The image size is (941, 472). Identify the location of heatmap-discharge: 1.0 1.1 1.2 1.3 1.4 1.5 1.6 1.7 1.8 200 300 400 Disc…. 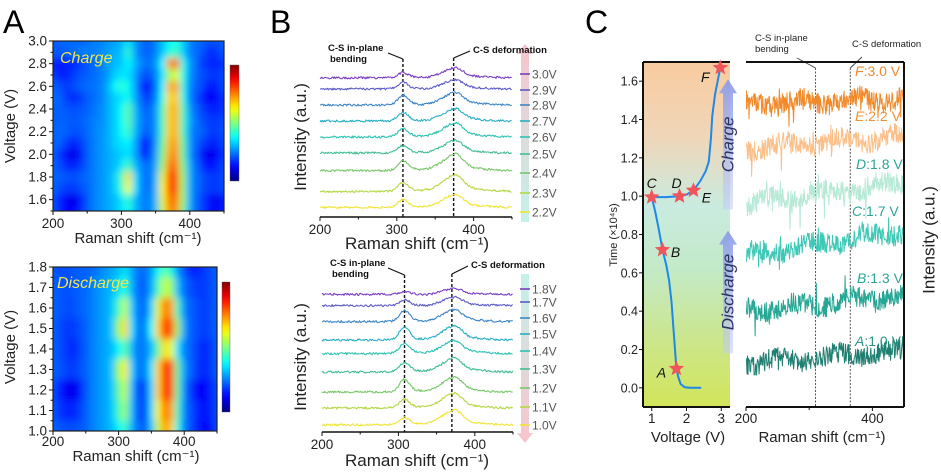
(116, 362).